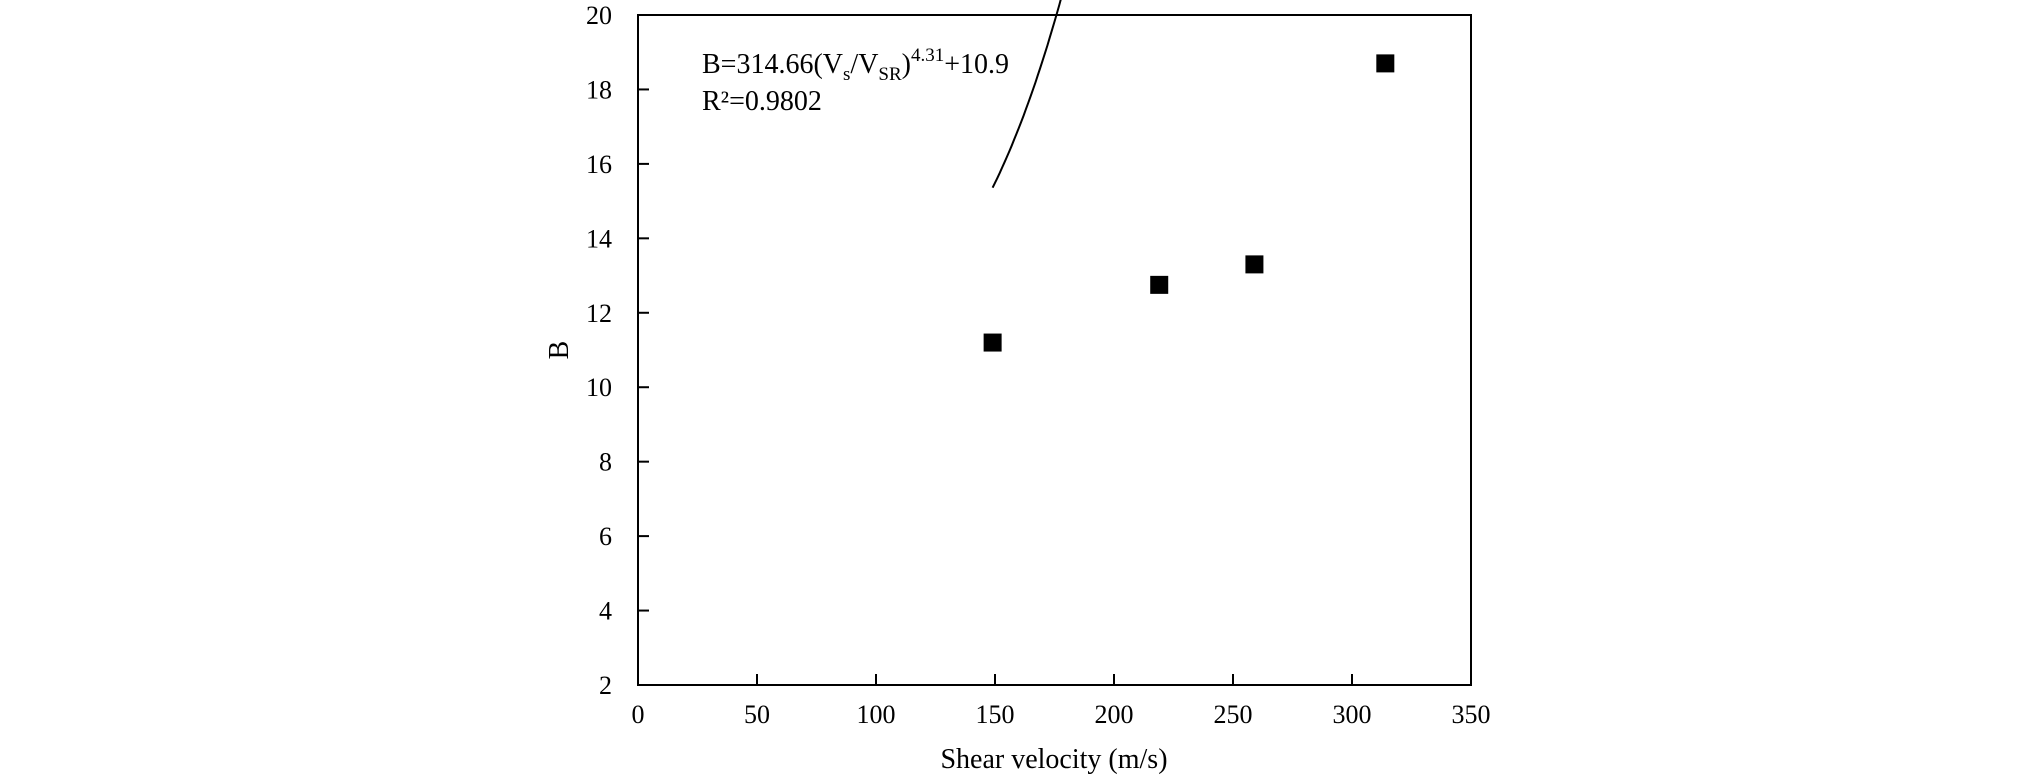 This screenshot has height=778, width=2020. I want to click on y-axis-title: B, so click(559, 350).